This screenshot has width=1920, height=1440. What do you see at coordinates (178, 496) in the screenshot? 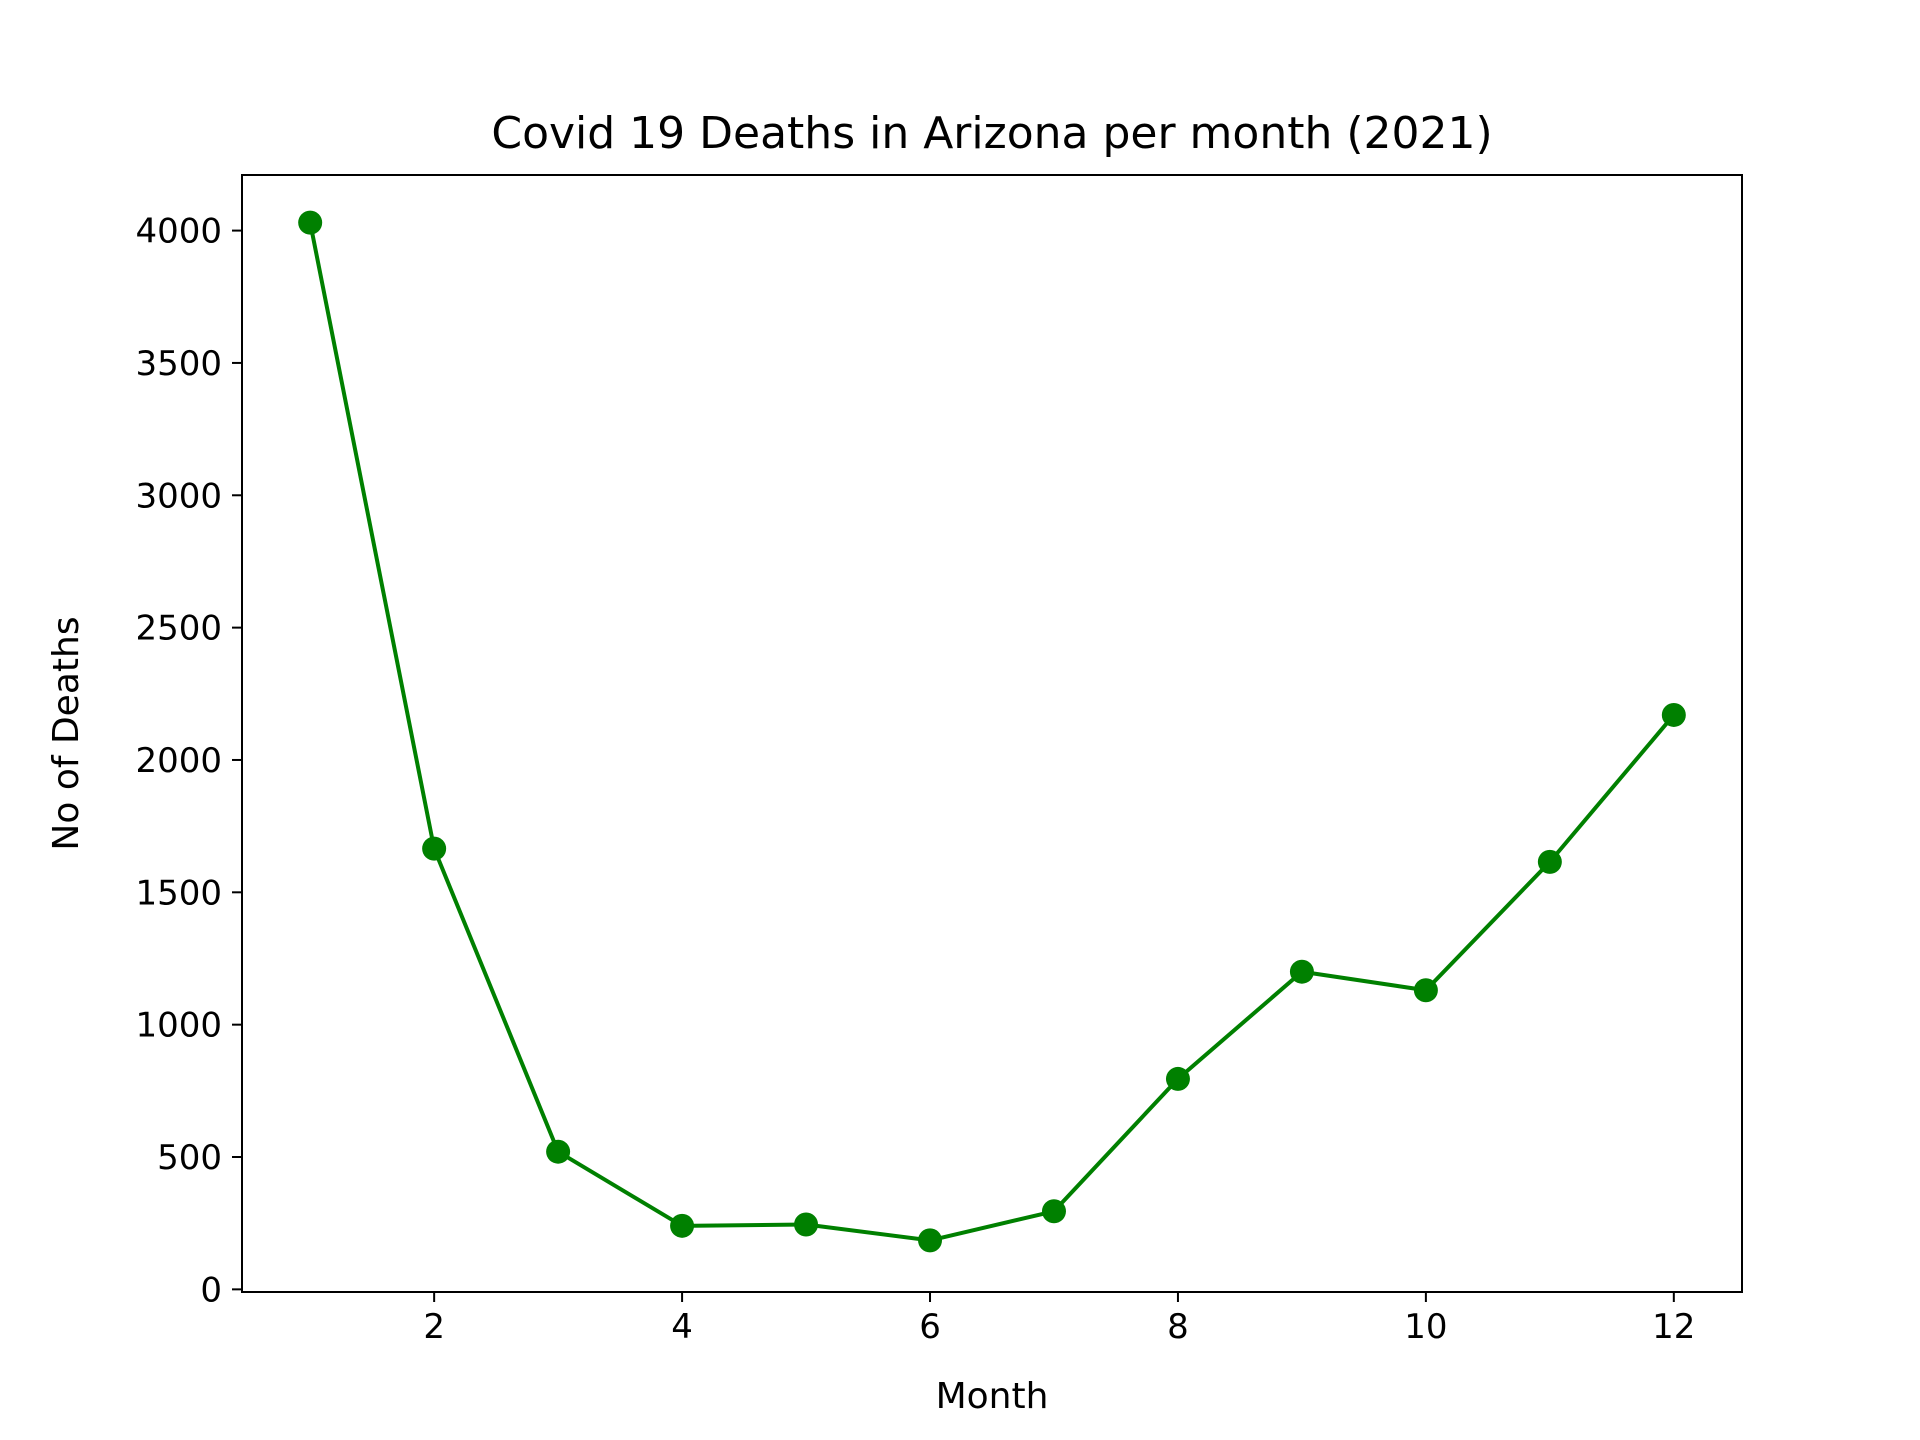
I see `y-tick-label: 3000` at bounding box center [178, 496].